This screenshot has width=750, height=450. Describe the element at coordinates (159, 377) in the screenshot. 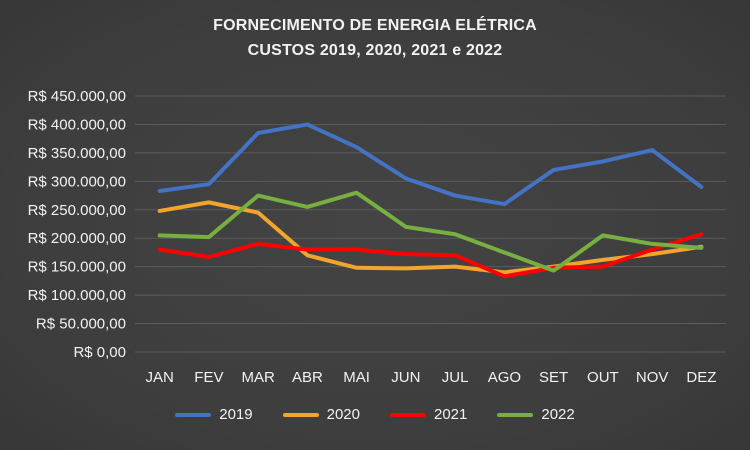

I see `x-tick-label: JAN` at that location.